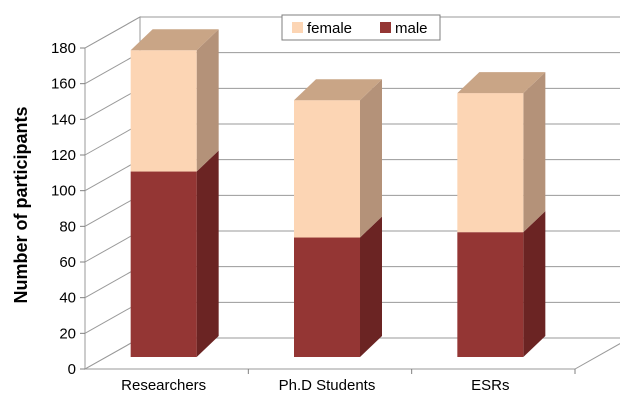 This screenshot has width=620, height=396. I want to click on legend: female male, so click(361, 27).